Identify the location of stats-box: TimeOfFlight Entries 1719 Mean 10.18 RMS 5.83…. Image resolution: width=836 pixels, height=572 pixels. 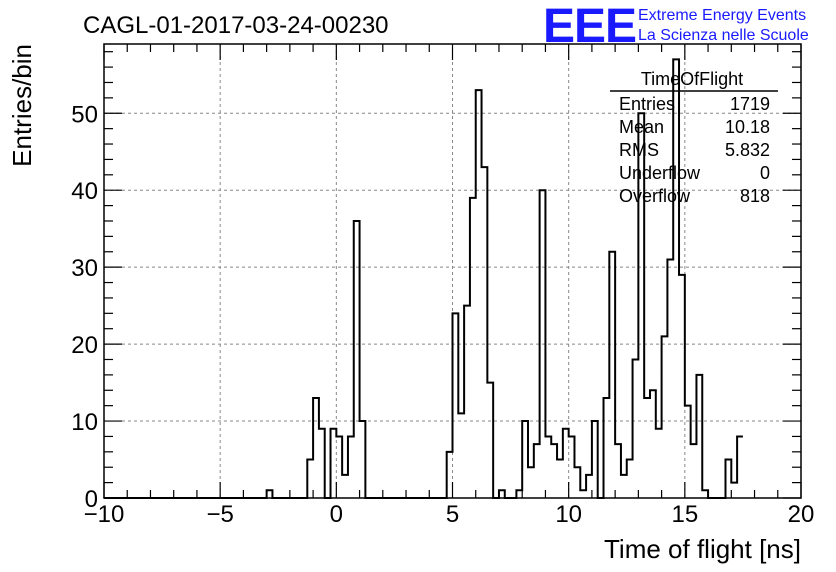
(694, 137).